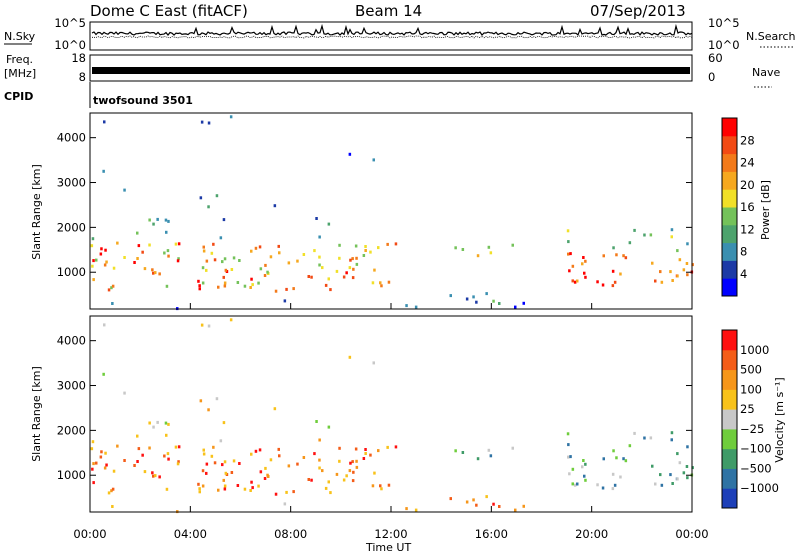 This screenshot has width=800, height=554. Describe the element at coordinates (747, 140) in the screenshot. I see `power-colorbar-tick: 28` at that location.